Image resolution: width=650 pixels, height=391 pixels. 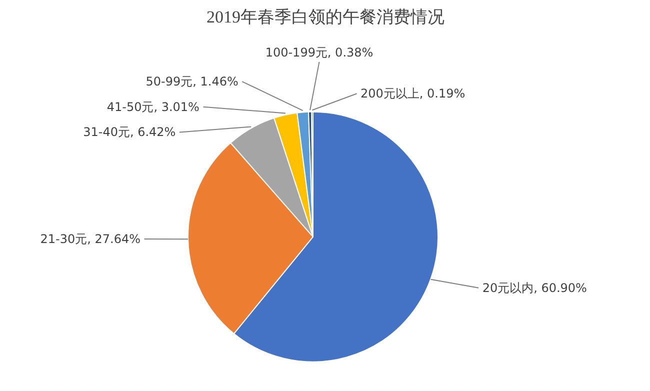 What do you see at coordinates (64, 239) in the screenshot?
I see `slice-label: 21-30元` at bounding box center [64, 239].